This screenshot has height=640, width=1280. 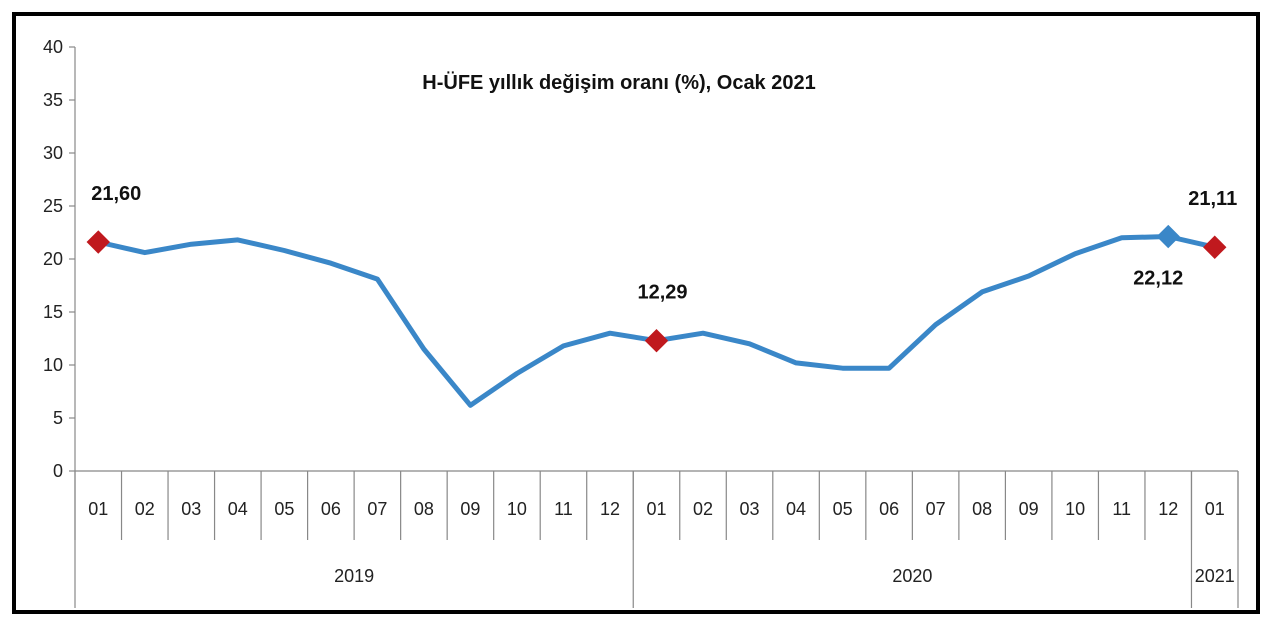 I want to click on y-tick-label: 15, so click(x=53, y=312).